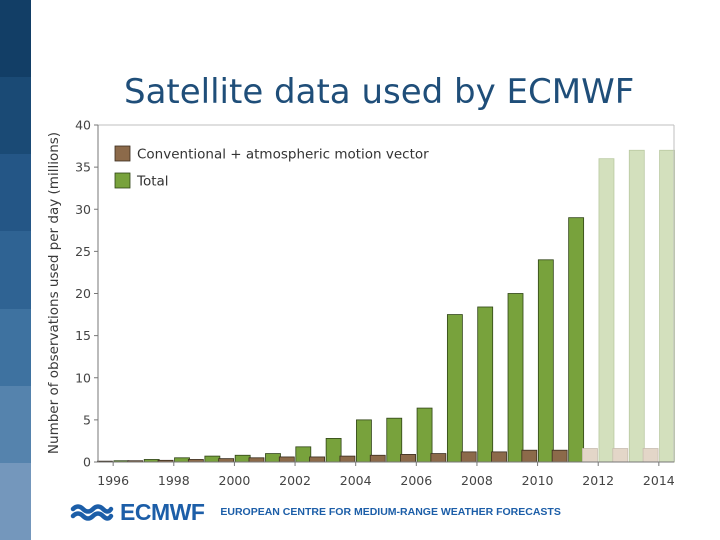  I want to click on y-tick-label: 30, so click(83, 209).